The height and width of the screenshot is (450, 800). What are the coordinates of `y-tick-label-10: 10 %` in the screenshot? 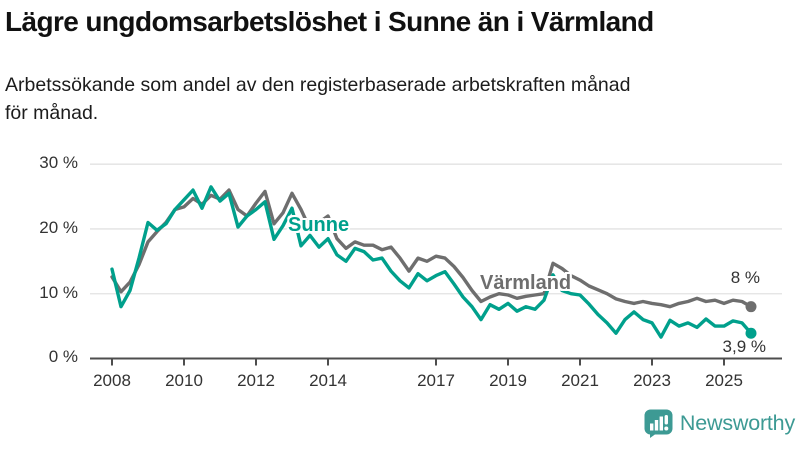 It's located at (58, 292).